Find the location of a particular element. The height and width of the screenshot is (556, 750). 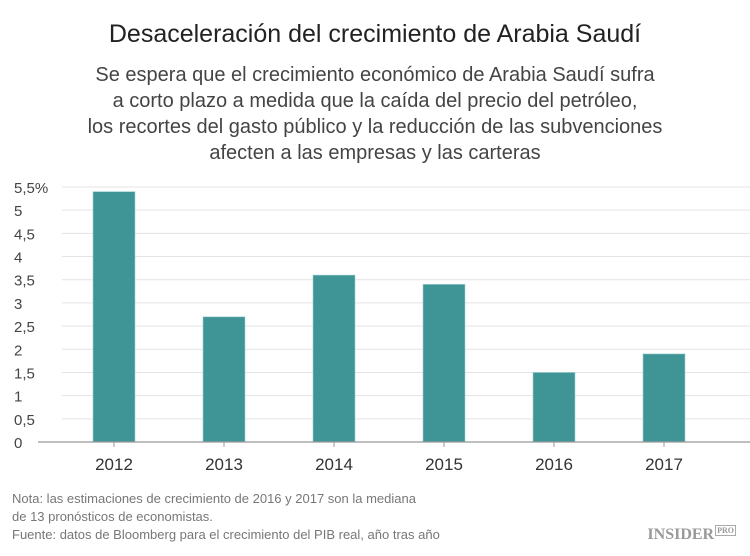

x-tick-label: 2017 is located at coordinates (664, 464).